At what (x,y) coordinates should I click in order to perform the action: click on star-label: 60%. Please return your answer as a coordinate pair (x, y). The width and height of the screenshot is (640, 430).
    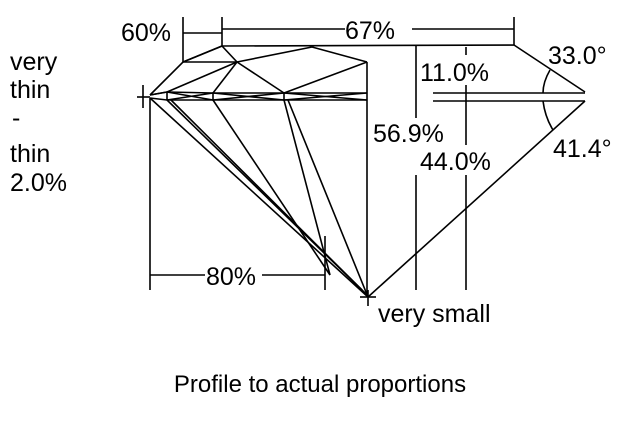
    Looking at the image, I should click on (146, 33).